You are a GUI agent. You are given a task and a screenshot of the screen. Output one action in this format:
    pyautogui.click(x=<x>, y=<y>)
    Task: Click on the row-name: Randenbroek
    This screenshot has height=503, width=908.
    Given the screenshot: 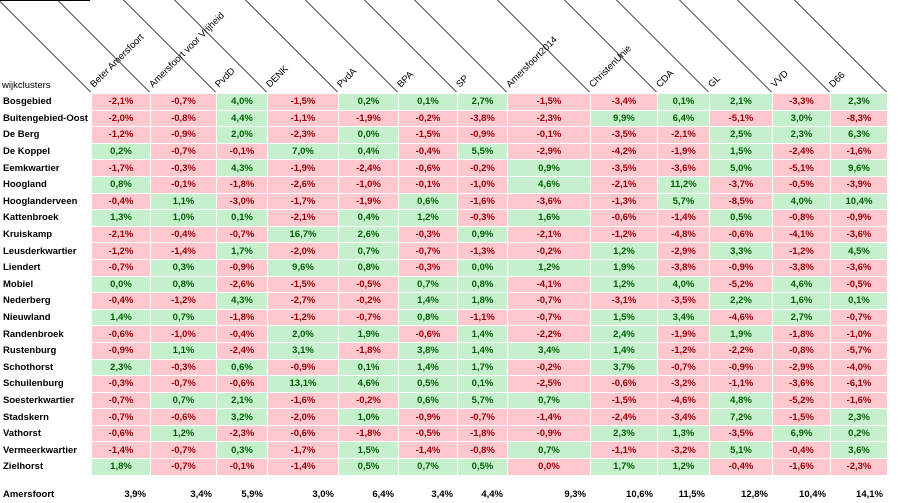 What is the action you would take?
    pyautogui.click(x=46, y=334)
    